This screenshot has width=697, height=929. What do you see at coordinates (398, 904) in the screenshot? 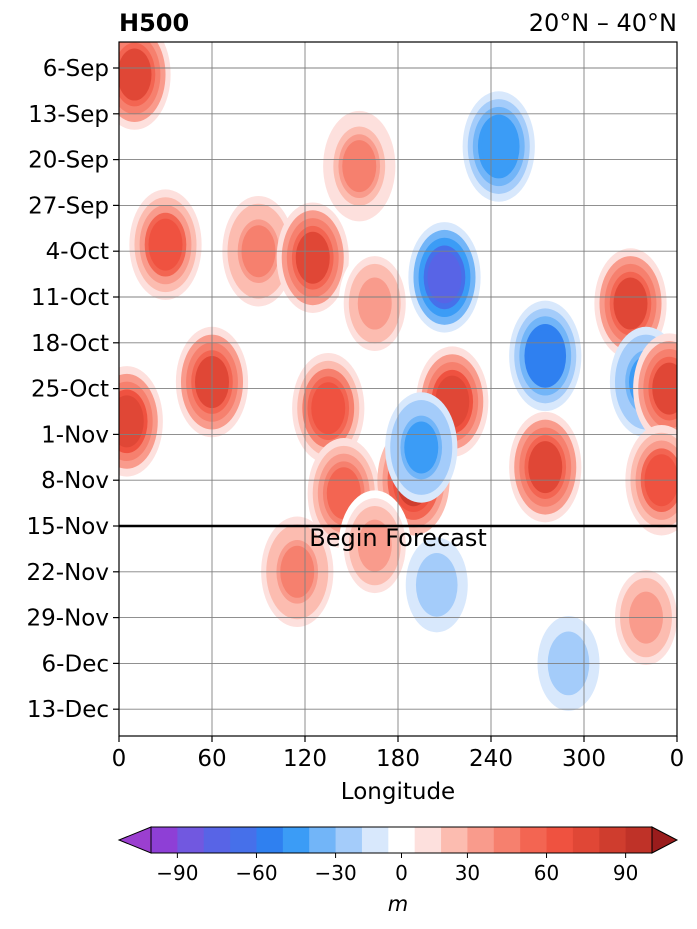
I see `colorbar-label: m` at bounding box center [398, 904].